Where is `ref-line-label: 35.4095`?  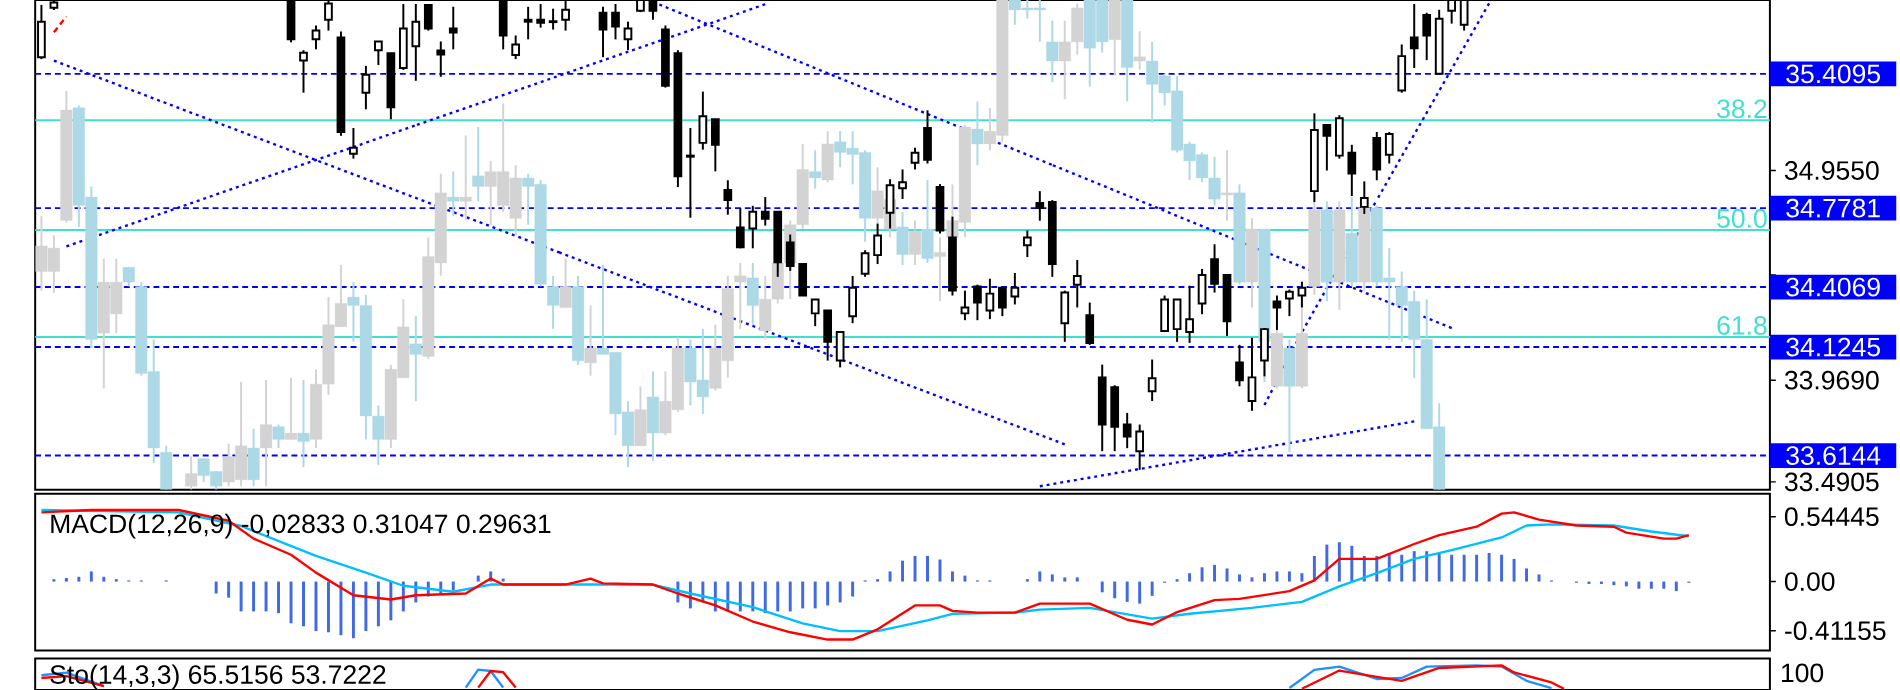
ref-line-label: 35.4095 is located at coordinates (1833, 74).